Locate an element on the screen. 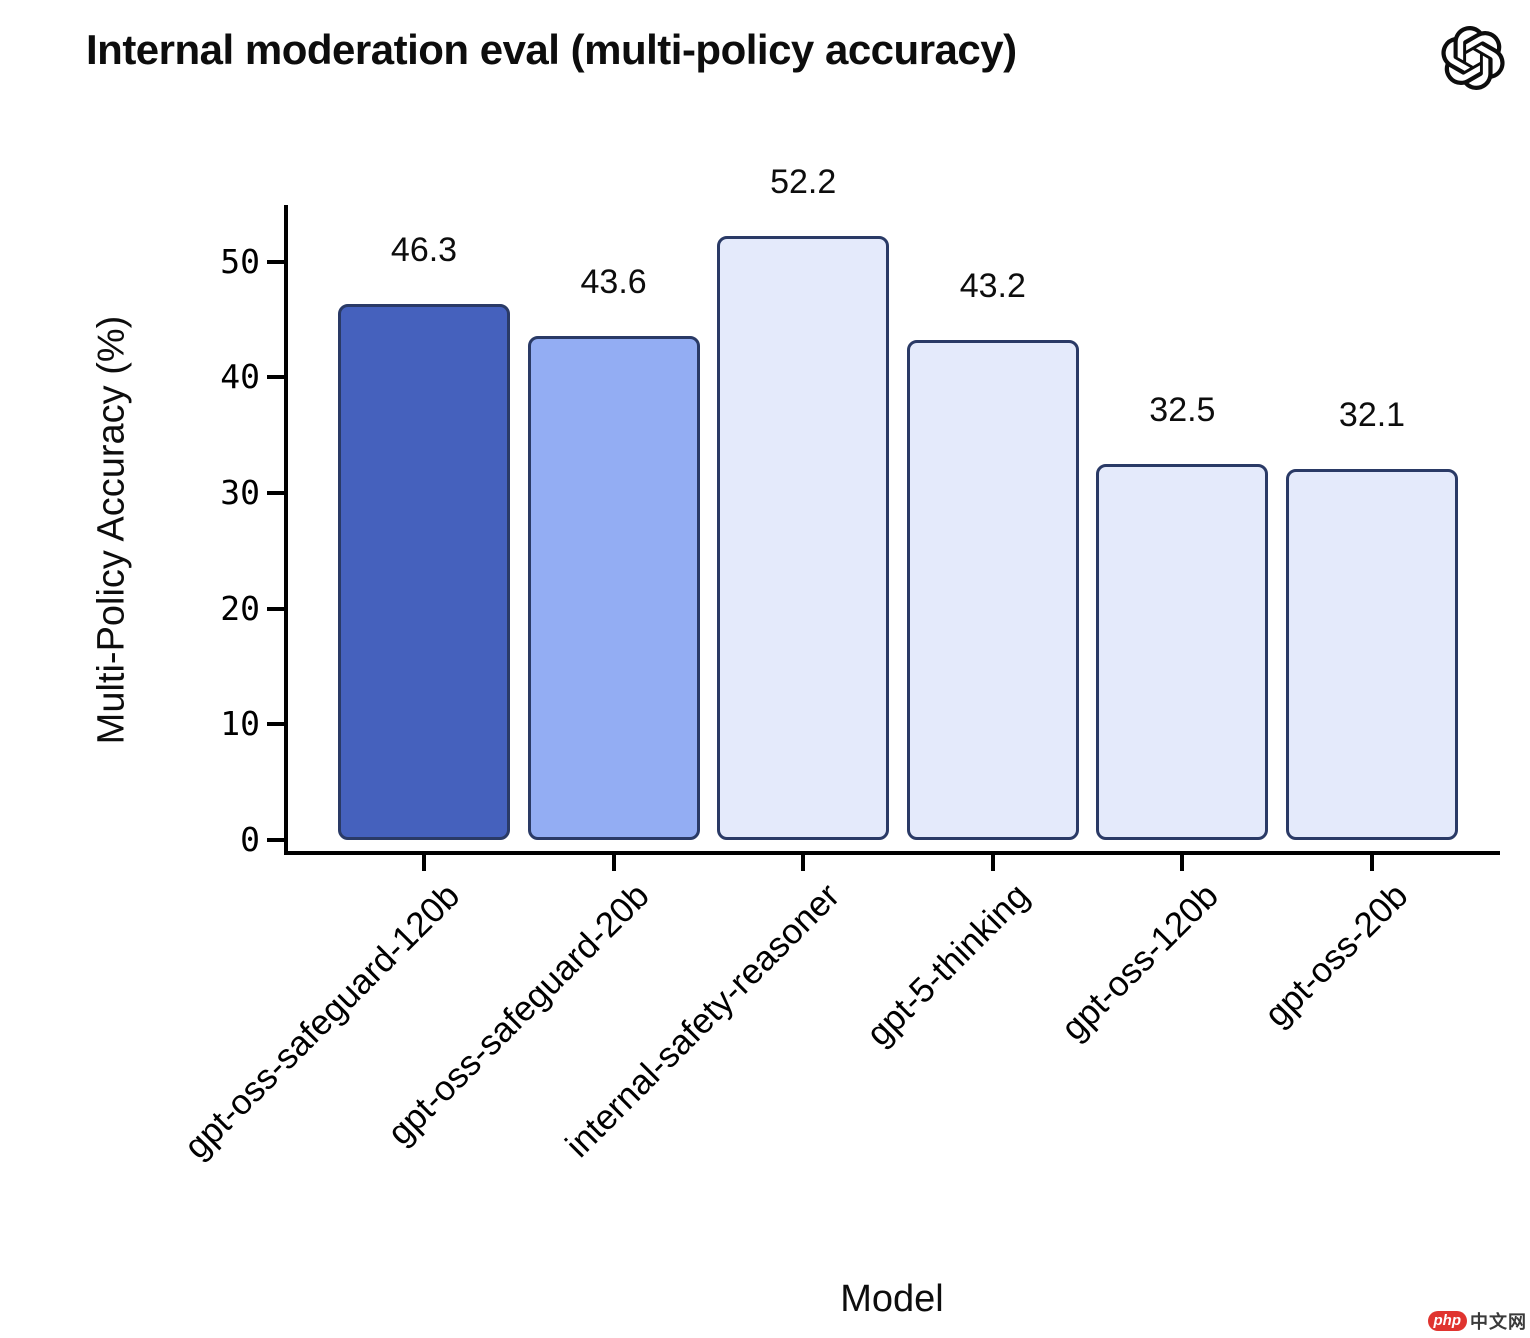  y-tick-label: 0 is located at coordinates (250, 839).